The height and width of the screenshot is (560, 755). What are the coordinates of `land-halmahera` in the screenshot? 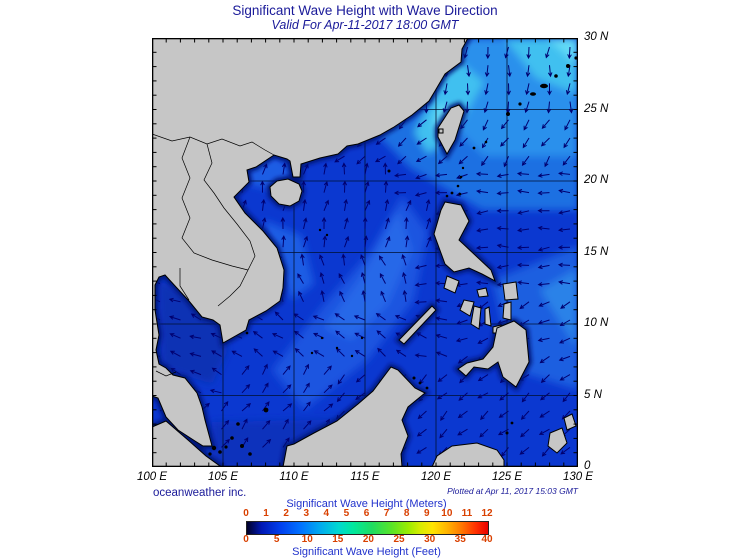 It's located at (557, 440).